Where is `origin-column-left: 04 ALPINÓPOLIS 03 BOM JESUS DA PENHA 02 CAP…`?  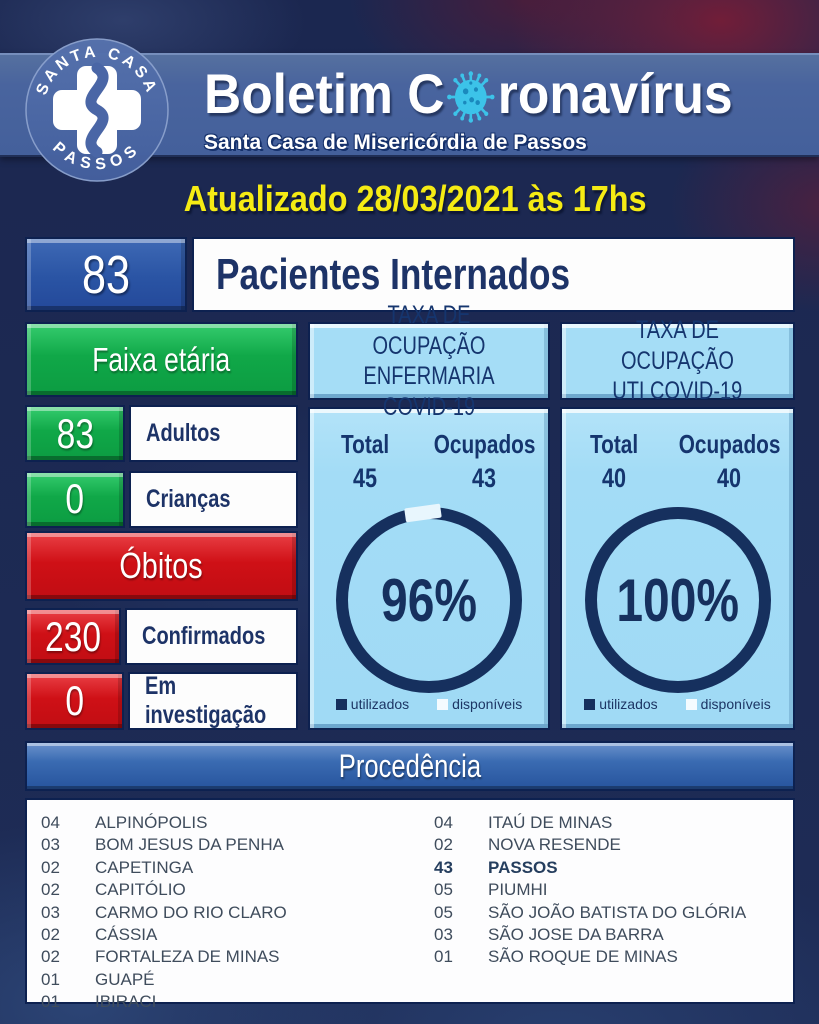 origin-column-left: 04 ALPINÓPOLIS 03 BOM JESUS DA PENHA 02 CAP… is located at coordinates (233, 911).